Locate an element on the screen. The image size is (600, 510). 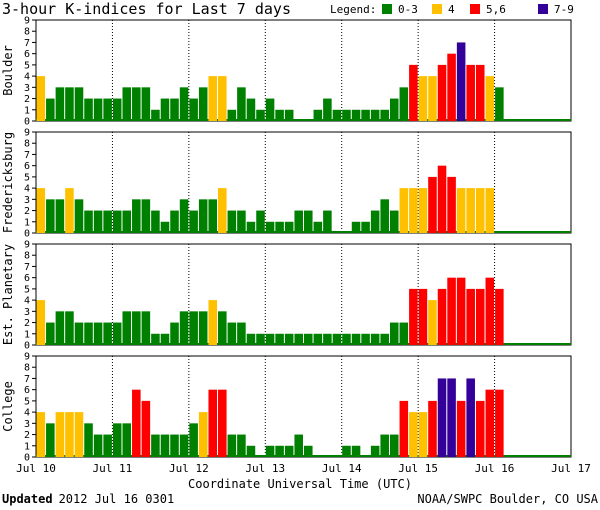
legend: Legend: 0-3 4 5,6 7-9 is located at coordinates (452, 9).